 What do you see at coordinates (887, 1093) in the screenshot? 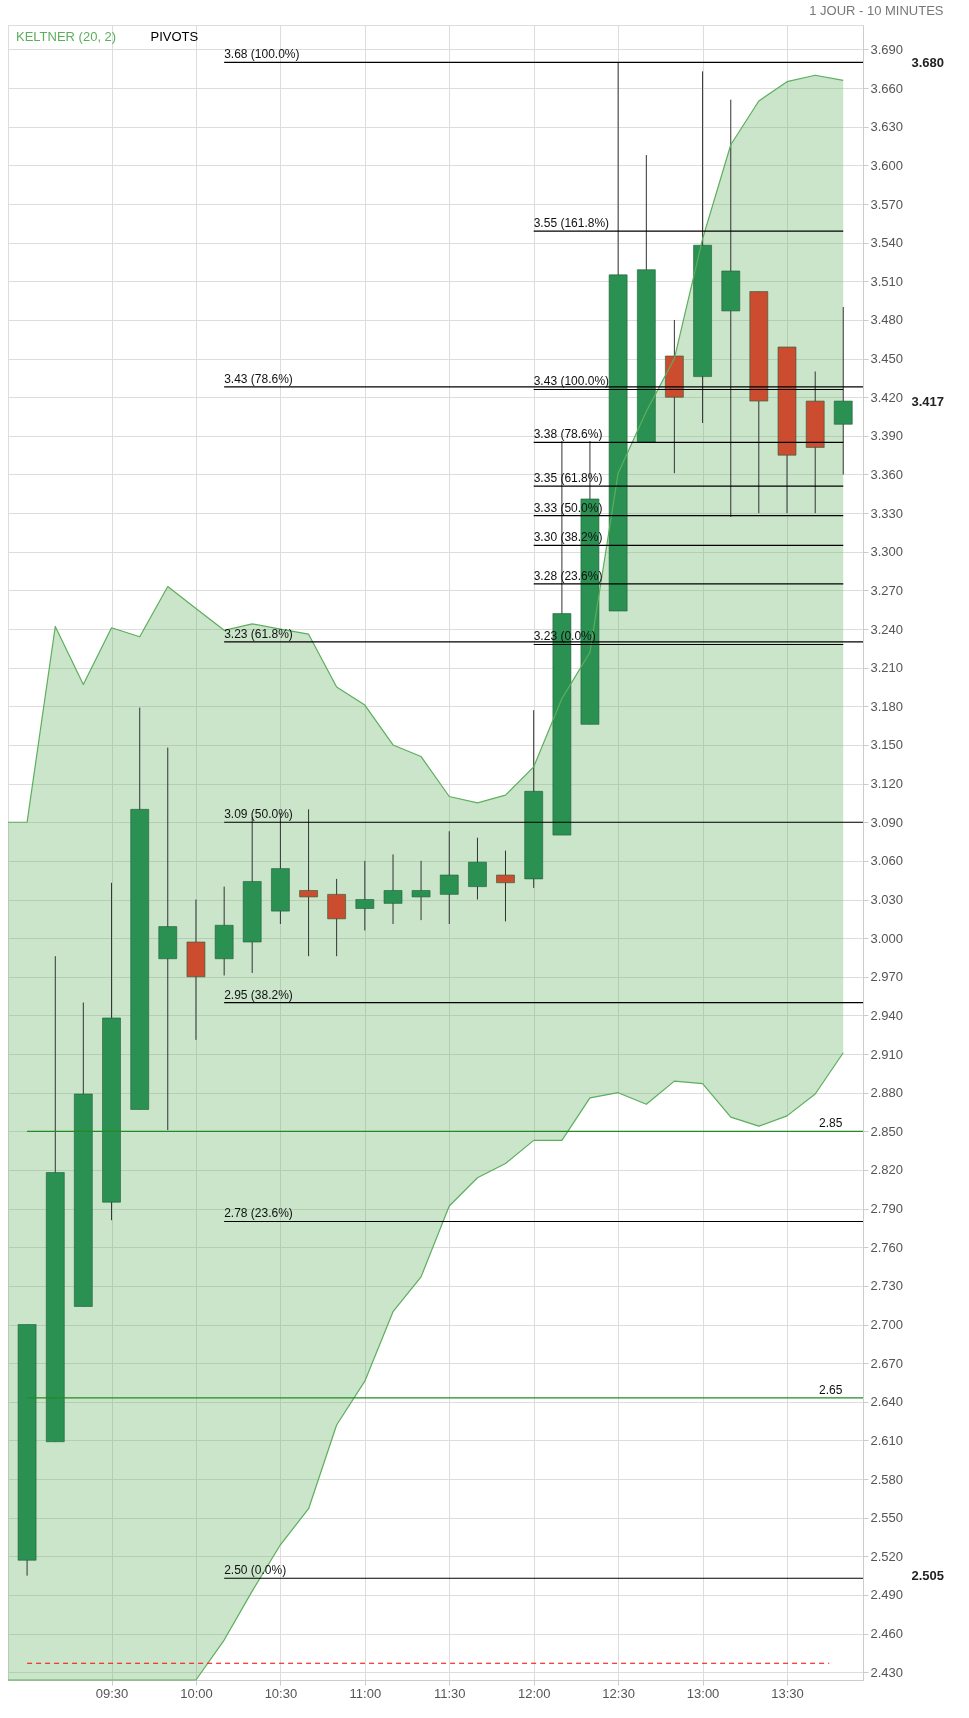
I see `y-tick-label: 2.880` at bounding box center [887, 1093].